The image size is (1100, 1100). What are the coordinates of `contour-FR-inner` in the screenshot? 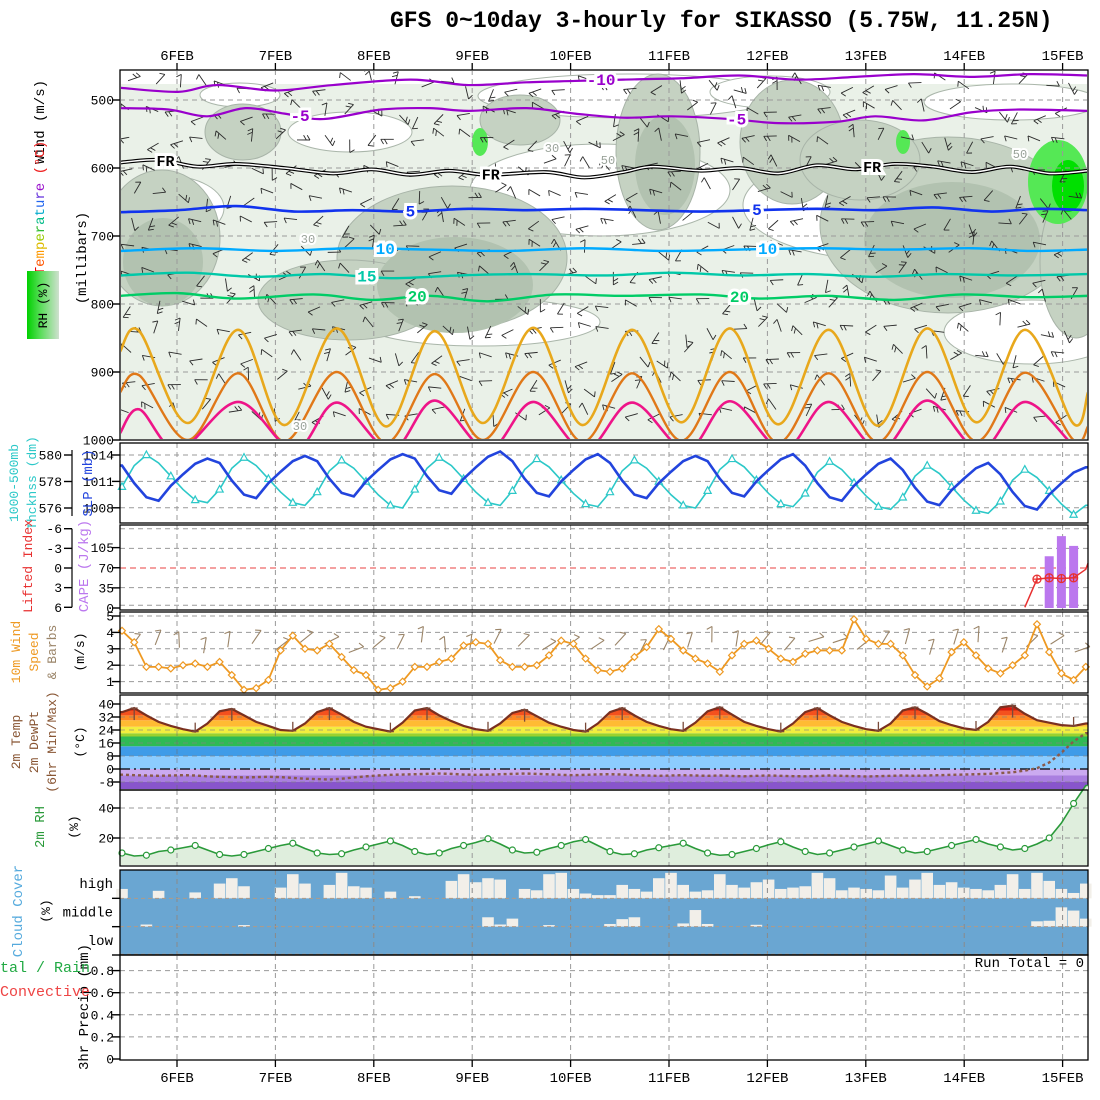 It's located at (604, 168).